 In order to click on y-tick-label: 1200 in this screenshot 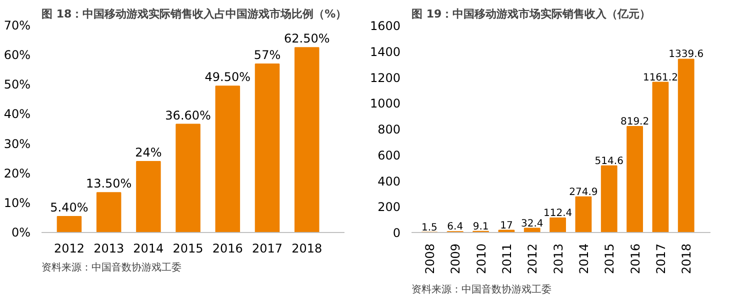, I will do `click(385, 77)`.